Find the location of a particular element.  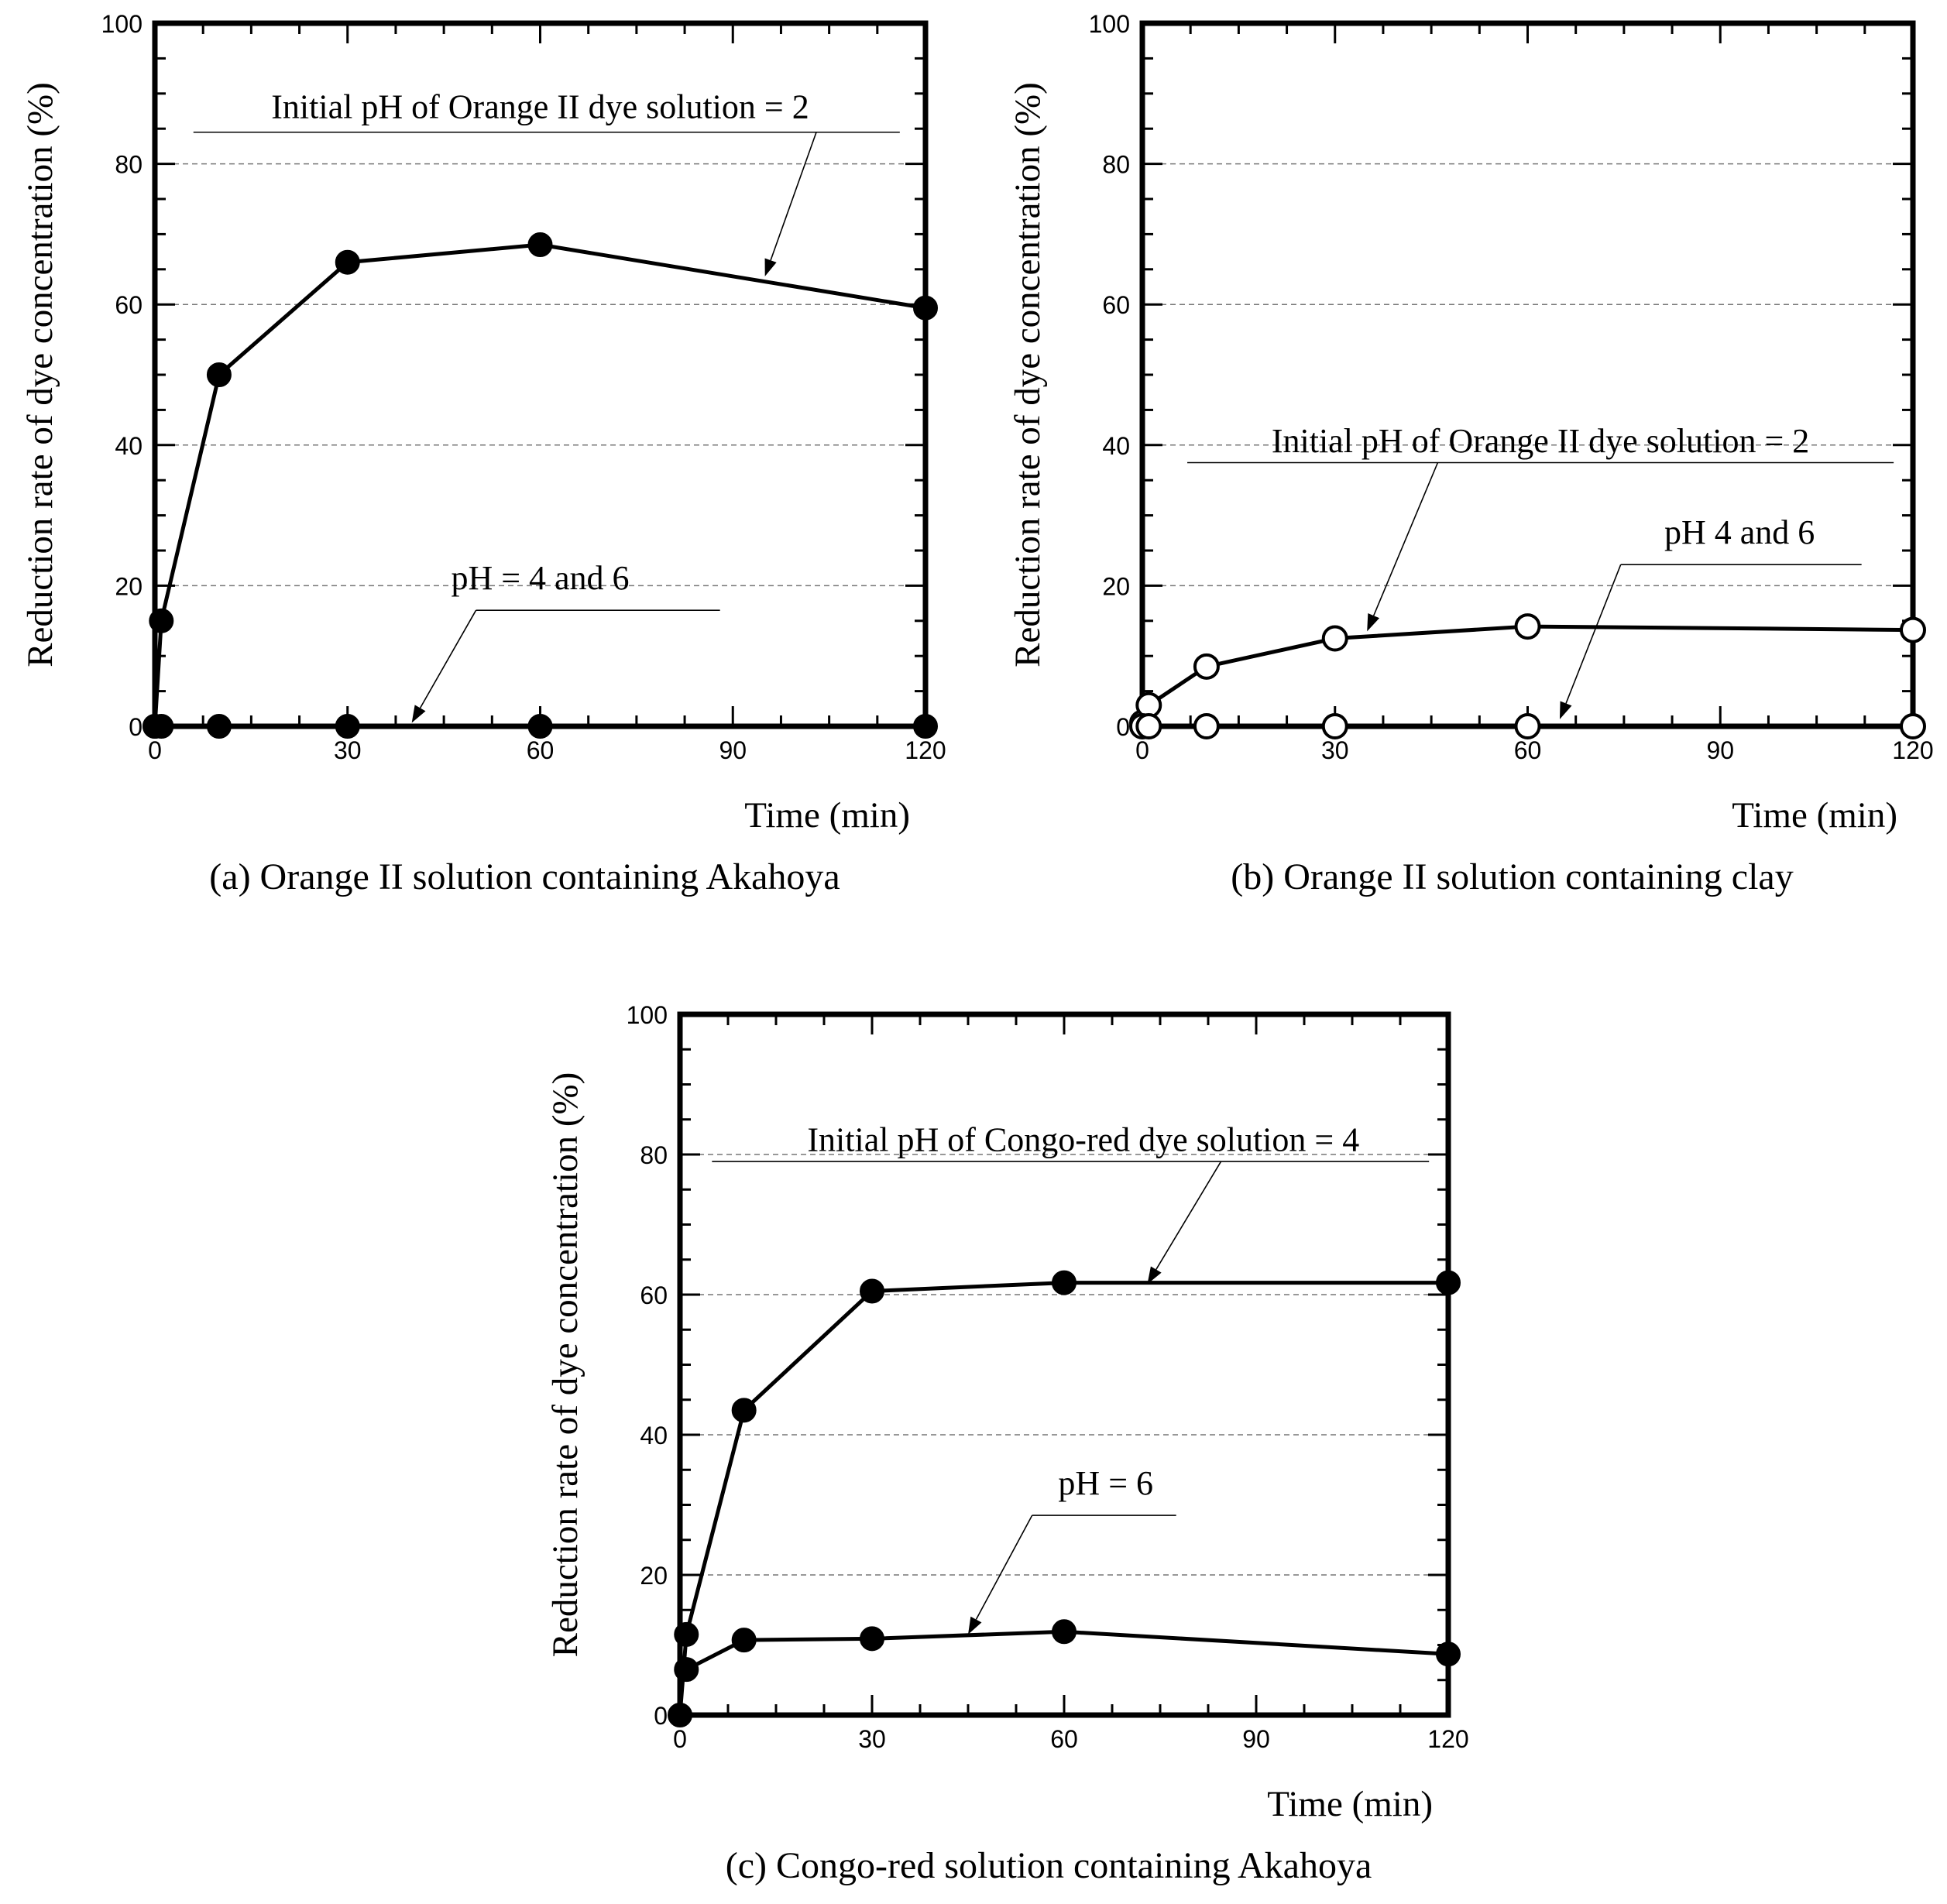

annotation-label: Initial pH of Congo-red dye solution = 4 is located at coordinates (1083, 1139).